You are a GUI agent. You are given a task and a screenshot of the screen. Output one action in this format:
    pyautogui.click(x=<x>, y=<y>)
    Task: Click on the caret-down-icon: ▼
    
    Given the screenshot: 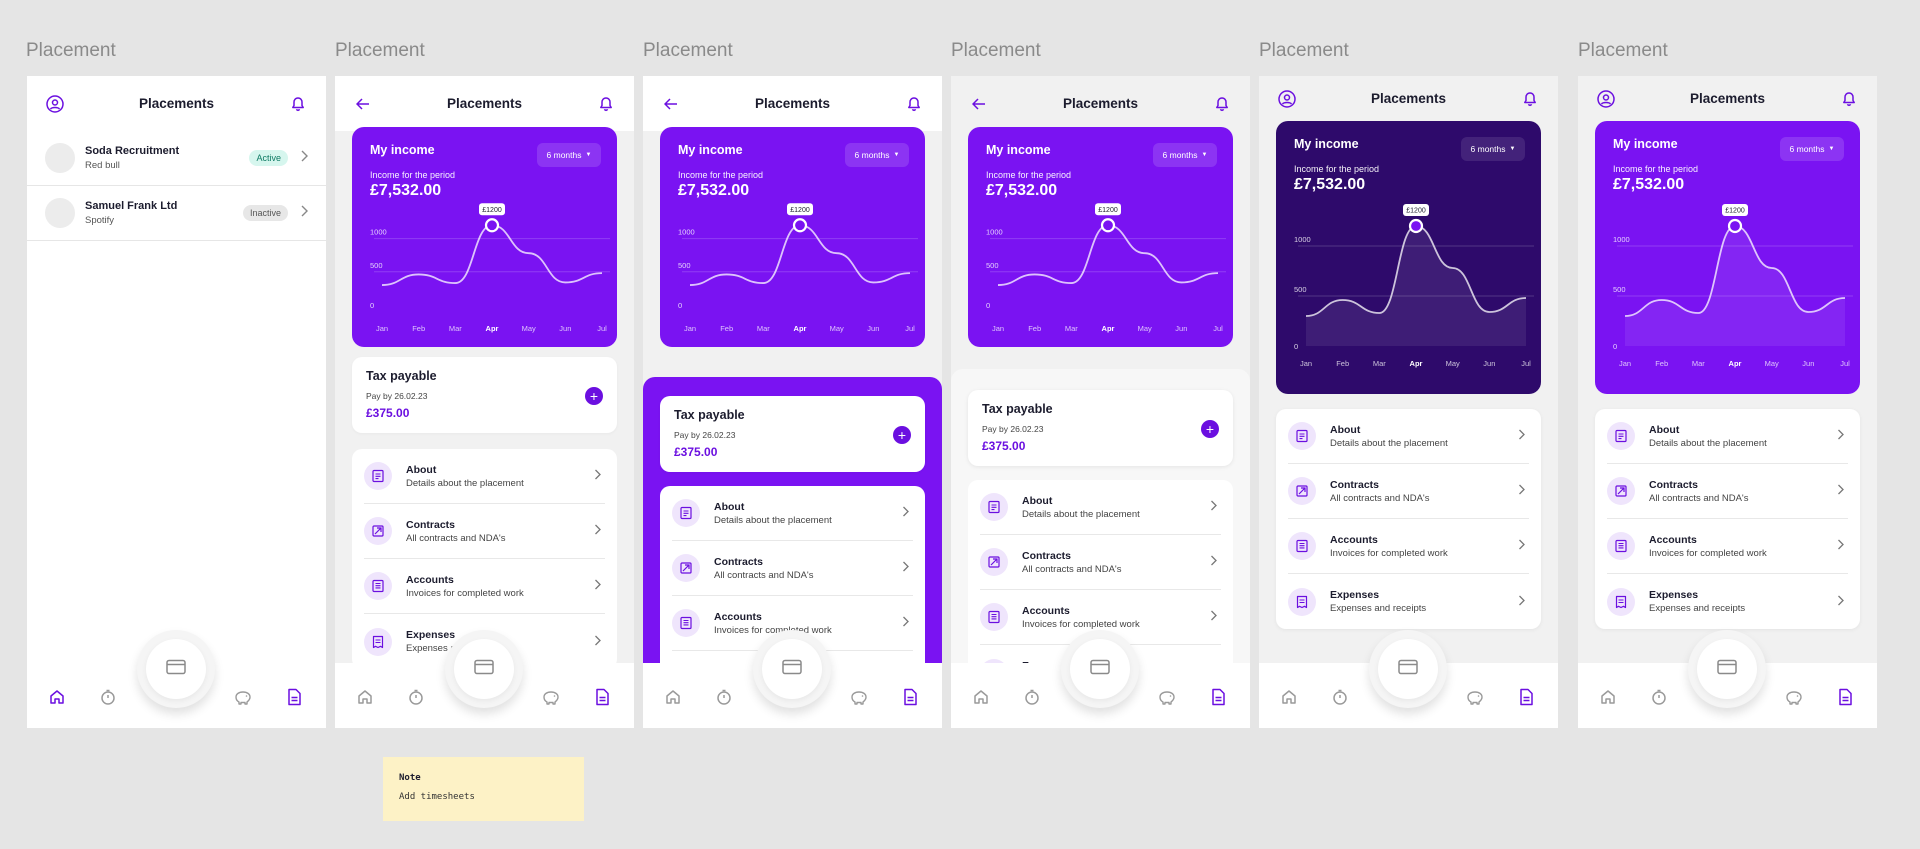 What is the action you would take?
    pyautogui.click(x=1204, y=155)
    